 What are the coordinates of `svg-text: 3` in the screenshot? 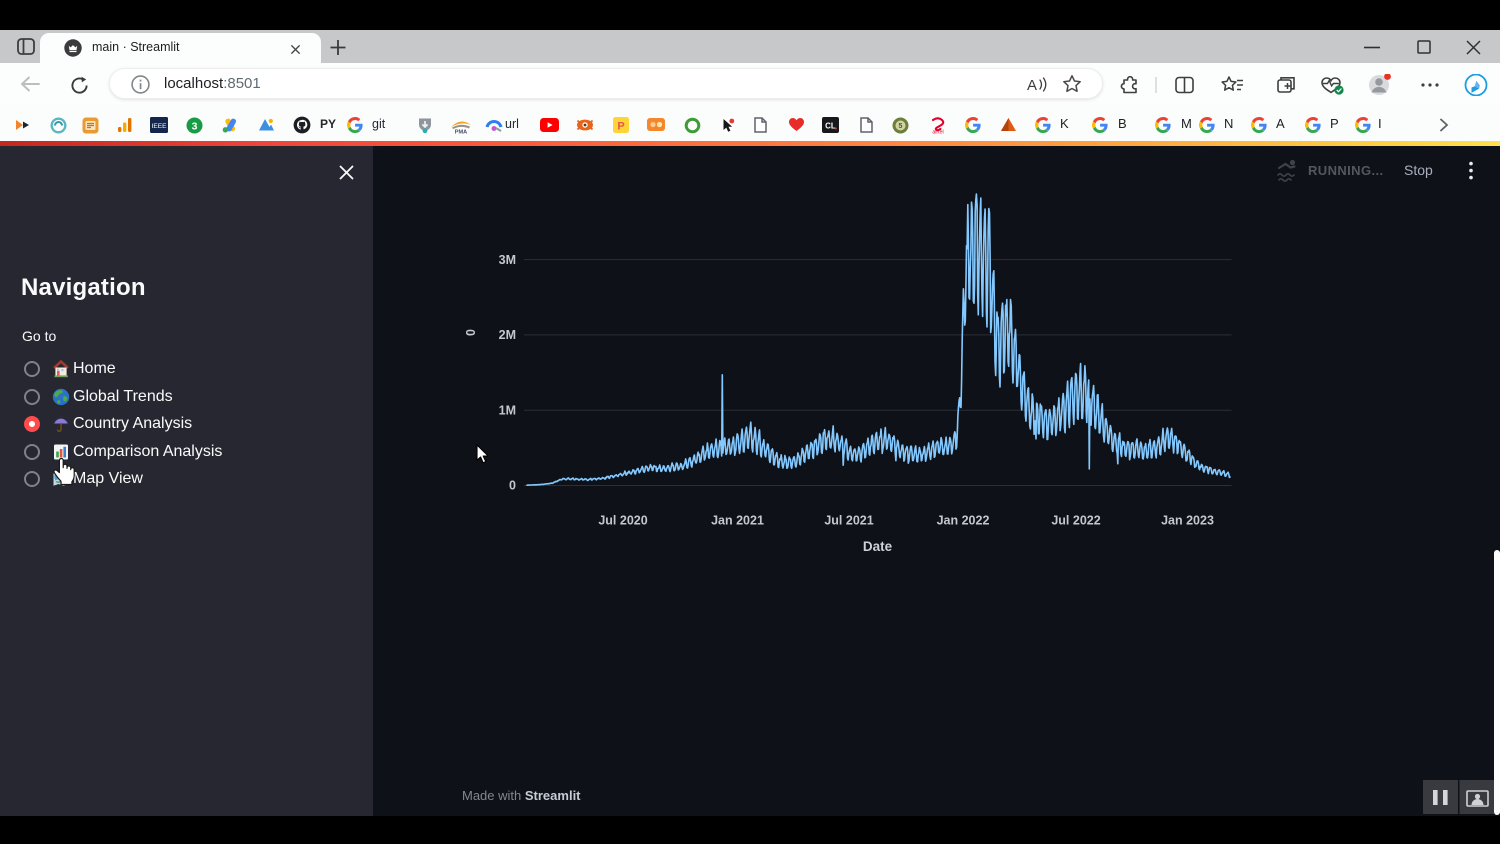 It's located at (195, 126).